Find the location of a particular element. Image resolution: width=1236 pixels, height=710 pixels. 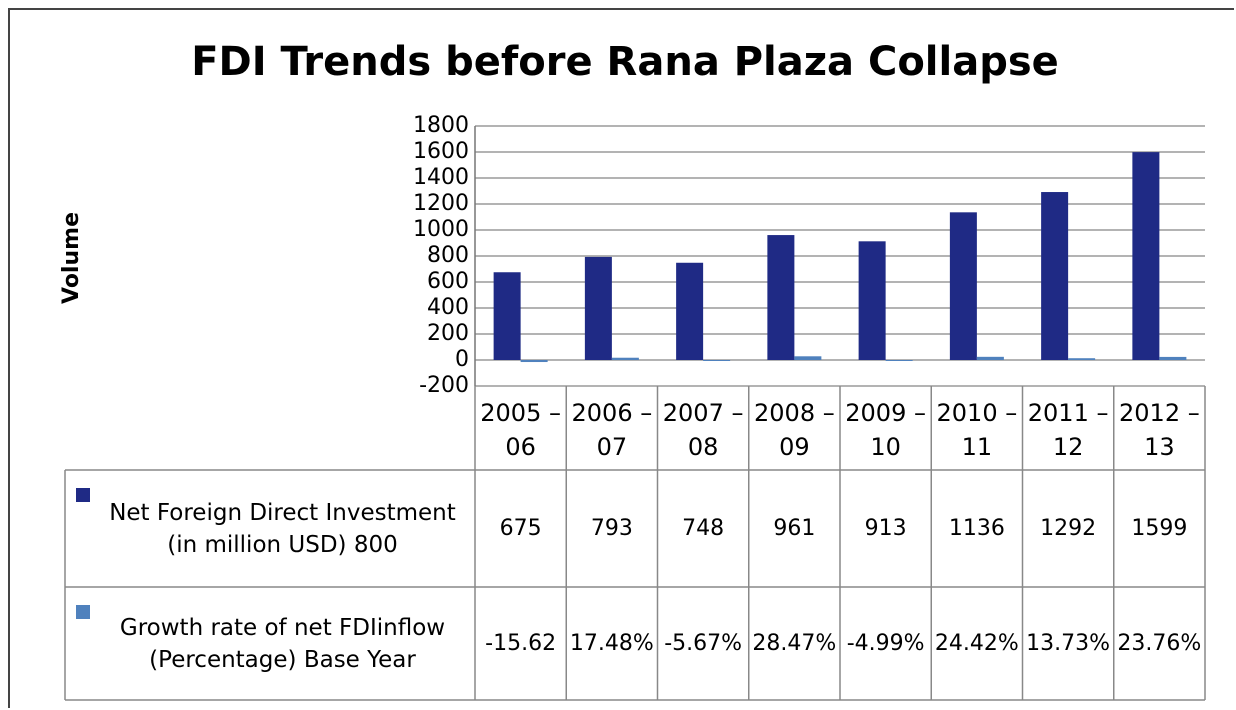

data-label: 748 is located at coordinates (703, 528).